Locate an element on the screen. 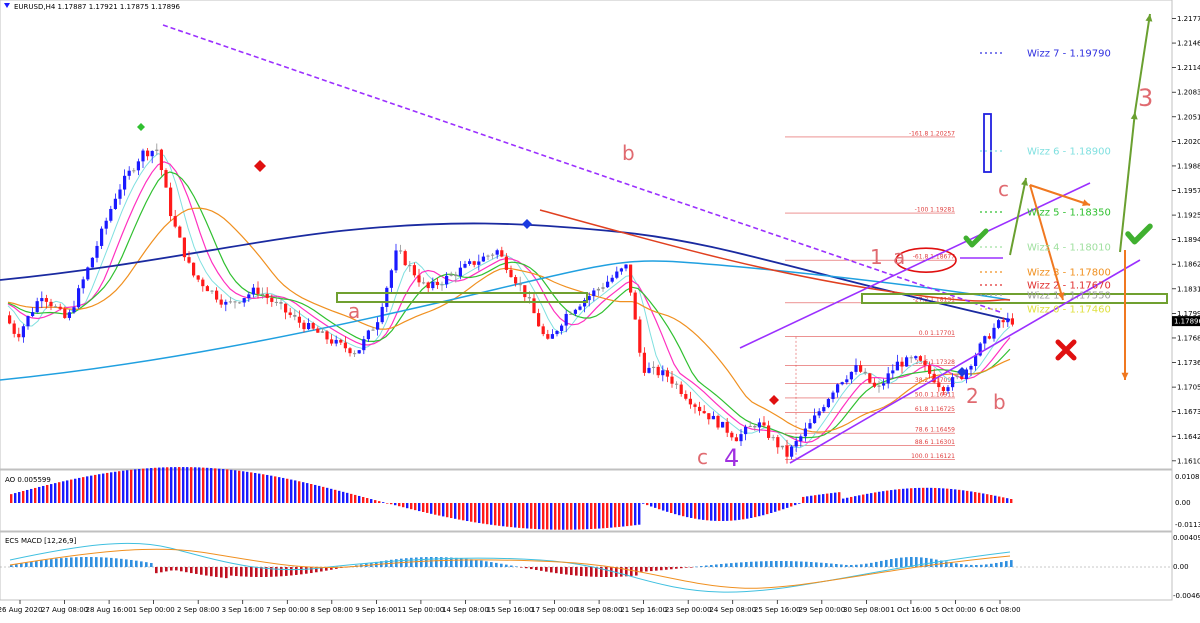 The image size is (1200, 623). price-tick-label: 1.18940 is located at coordinates (1188, 240).